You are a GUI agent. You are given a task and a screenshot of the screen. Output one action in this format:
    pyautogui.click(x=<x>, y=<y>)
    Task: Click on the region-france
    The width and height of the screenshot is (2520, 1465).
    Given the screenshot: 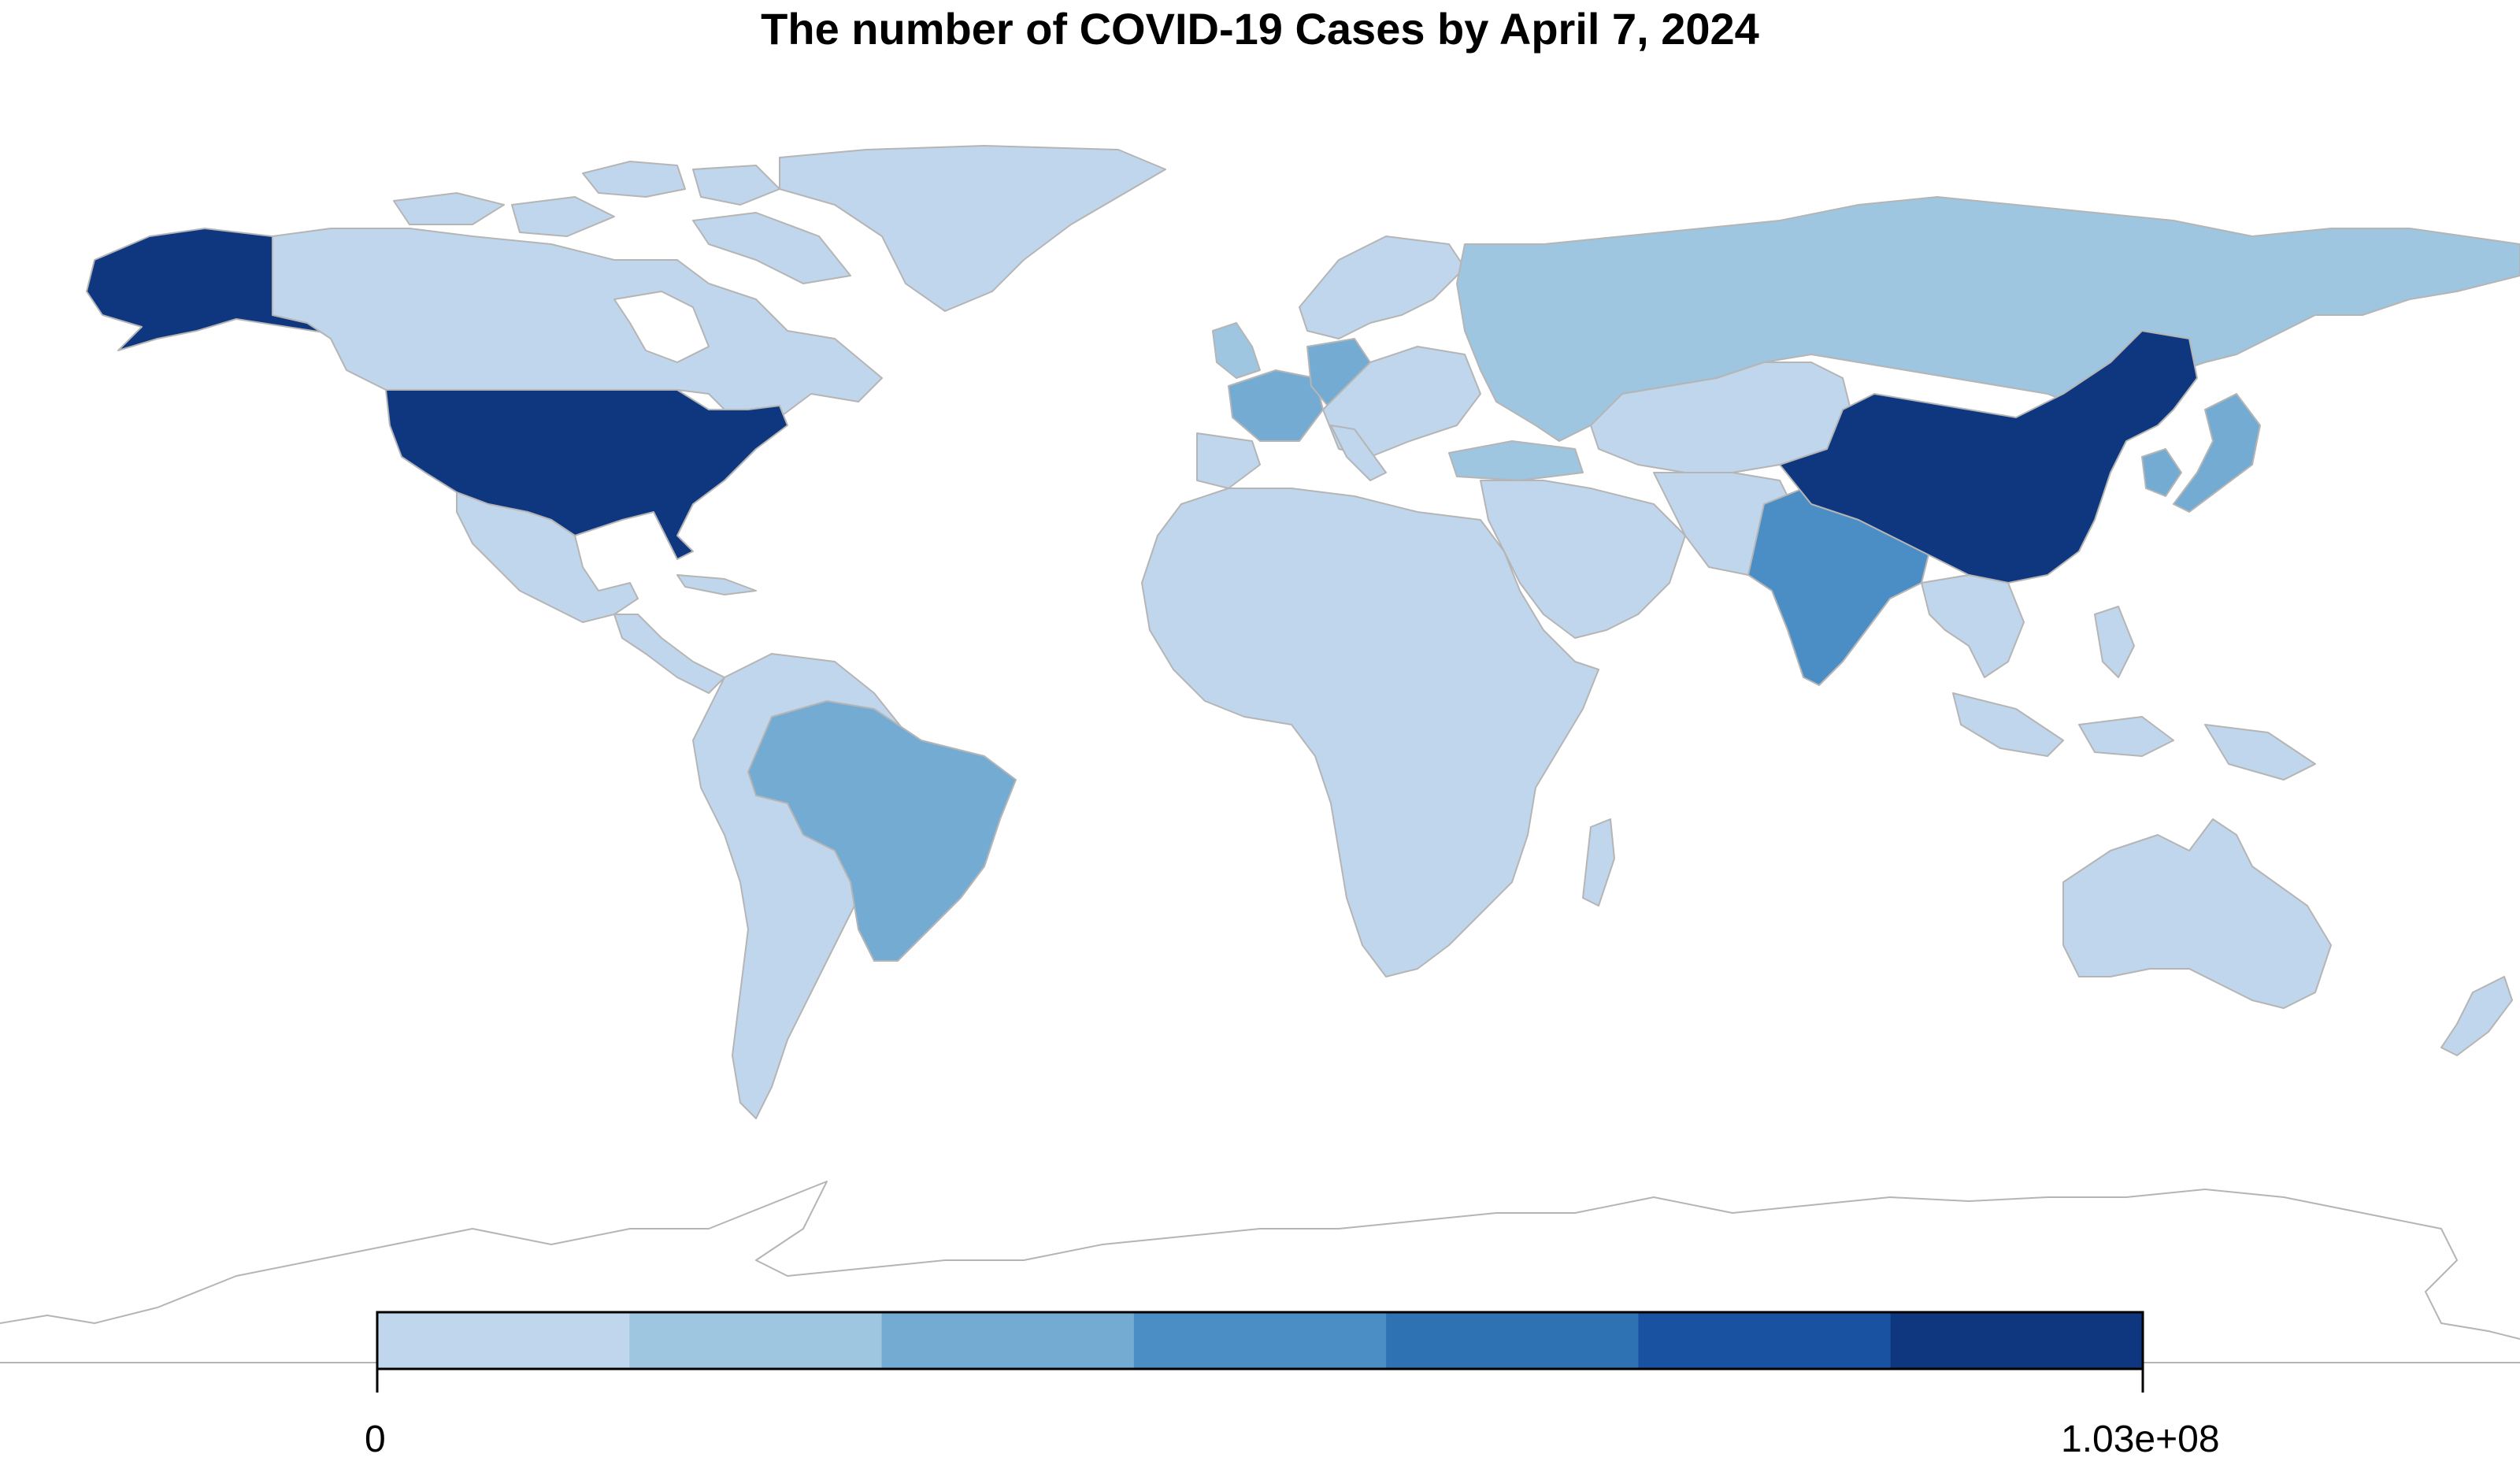 What is the action you would take?
    pyautogui.click(x=1276, y=405)
    